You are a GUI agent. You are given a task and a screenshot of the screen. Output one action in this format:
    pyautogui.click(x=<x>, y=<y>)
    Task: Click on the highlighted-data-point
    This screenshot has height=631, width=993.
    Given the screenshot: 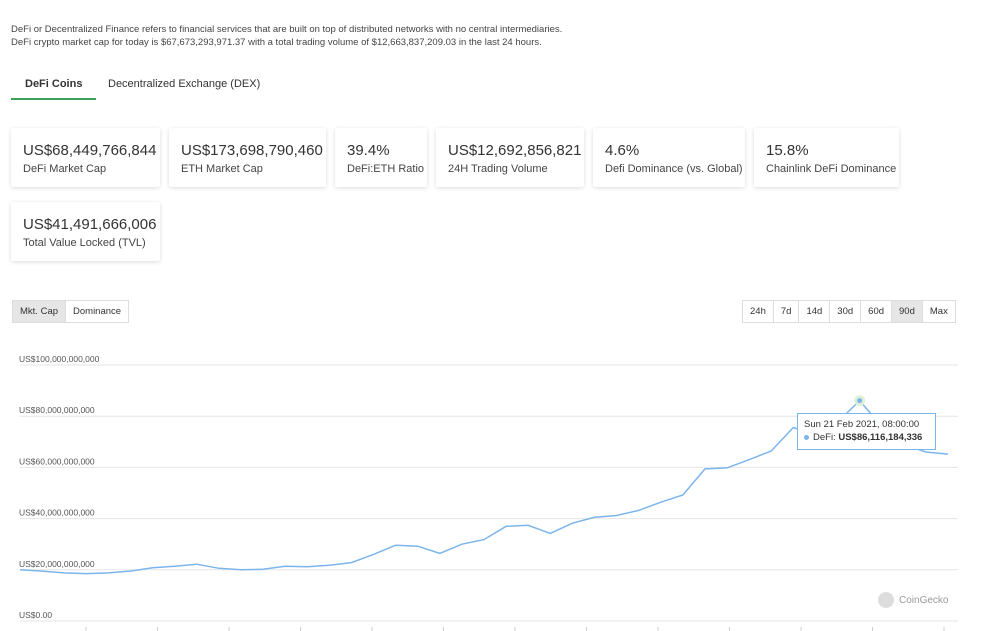 What is the action you would take?
    pyautogui.click(x=860, y=401)
    